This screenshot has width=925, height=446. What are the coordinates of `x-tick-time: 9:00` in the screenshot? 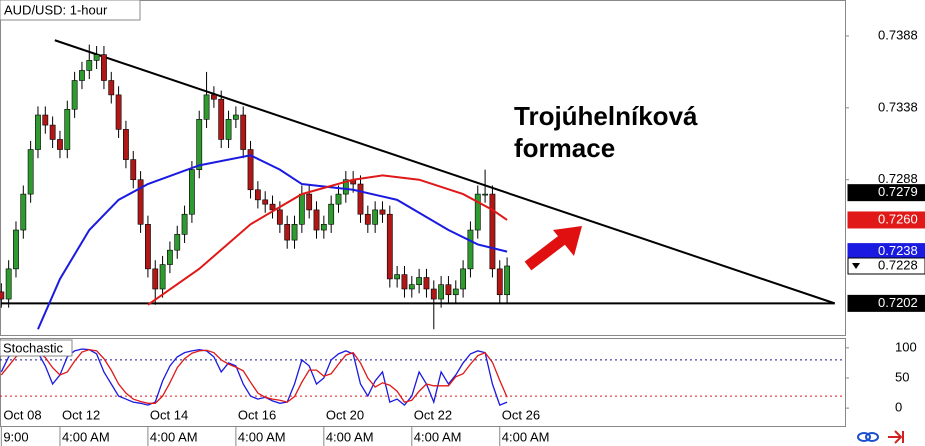 It's located at (15, 436).